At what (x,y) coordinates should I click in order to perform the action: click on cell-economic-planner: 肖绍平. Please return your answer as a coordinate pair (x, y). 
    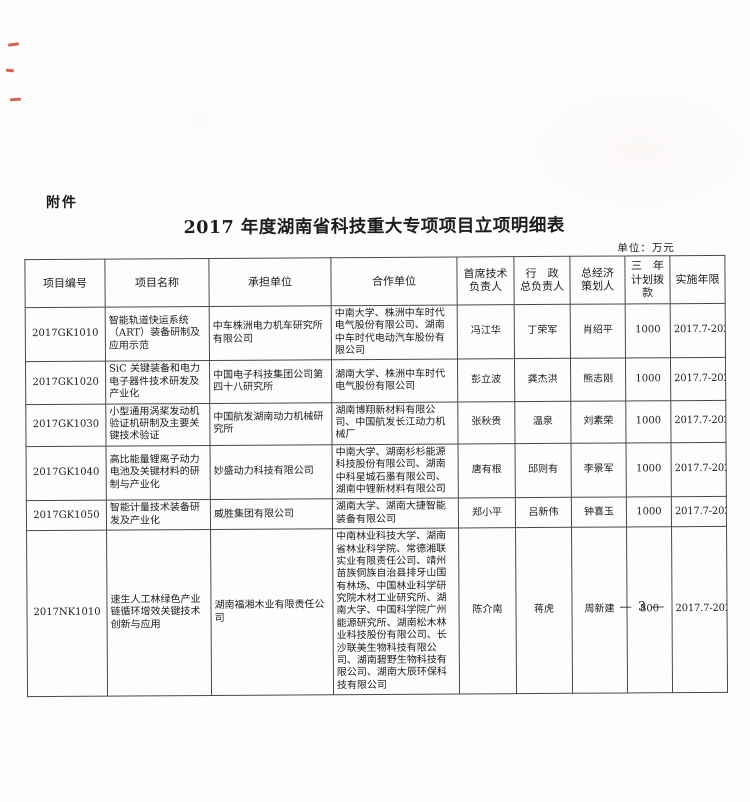
    Looking at the image, I should click on (598, 331).